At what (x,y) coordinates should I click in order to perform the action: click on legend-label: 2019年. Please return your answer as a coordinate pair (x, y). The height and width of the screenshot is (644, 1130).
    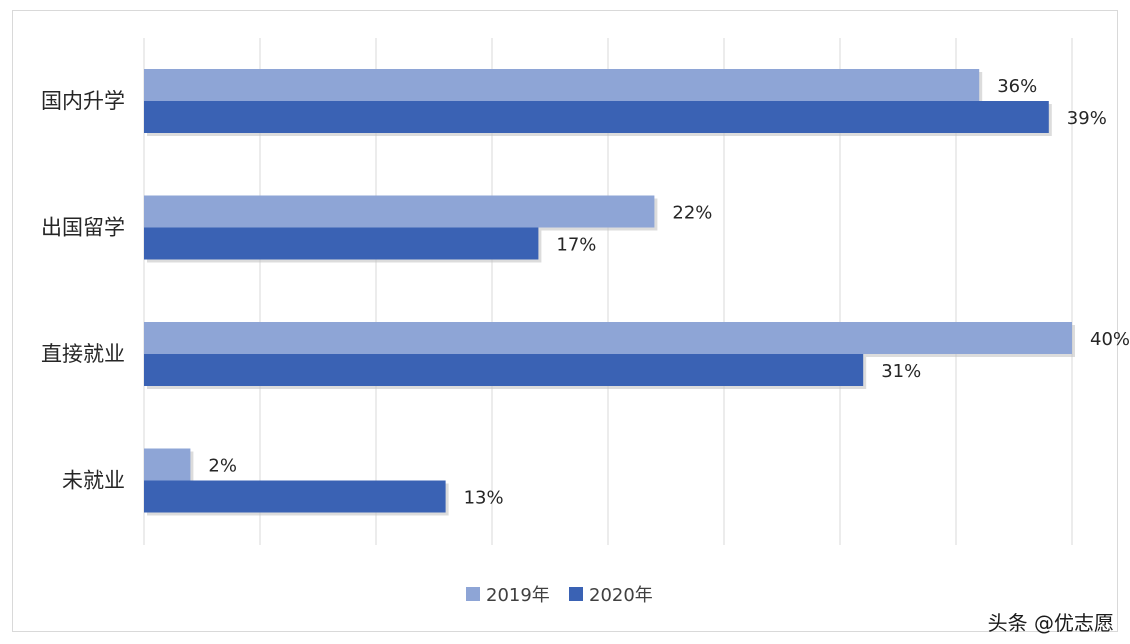
    Looking at the image, I should click on (518, 595).